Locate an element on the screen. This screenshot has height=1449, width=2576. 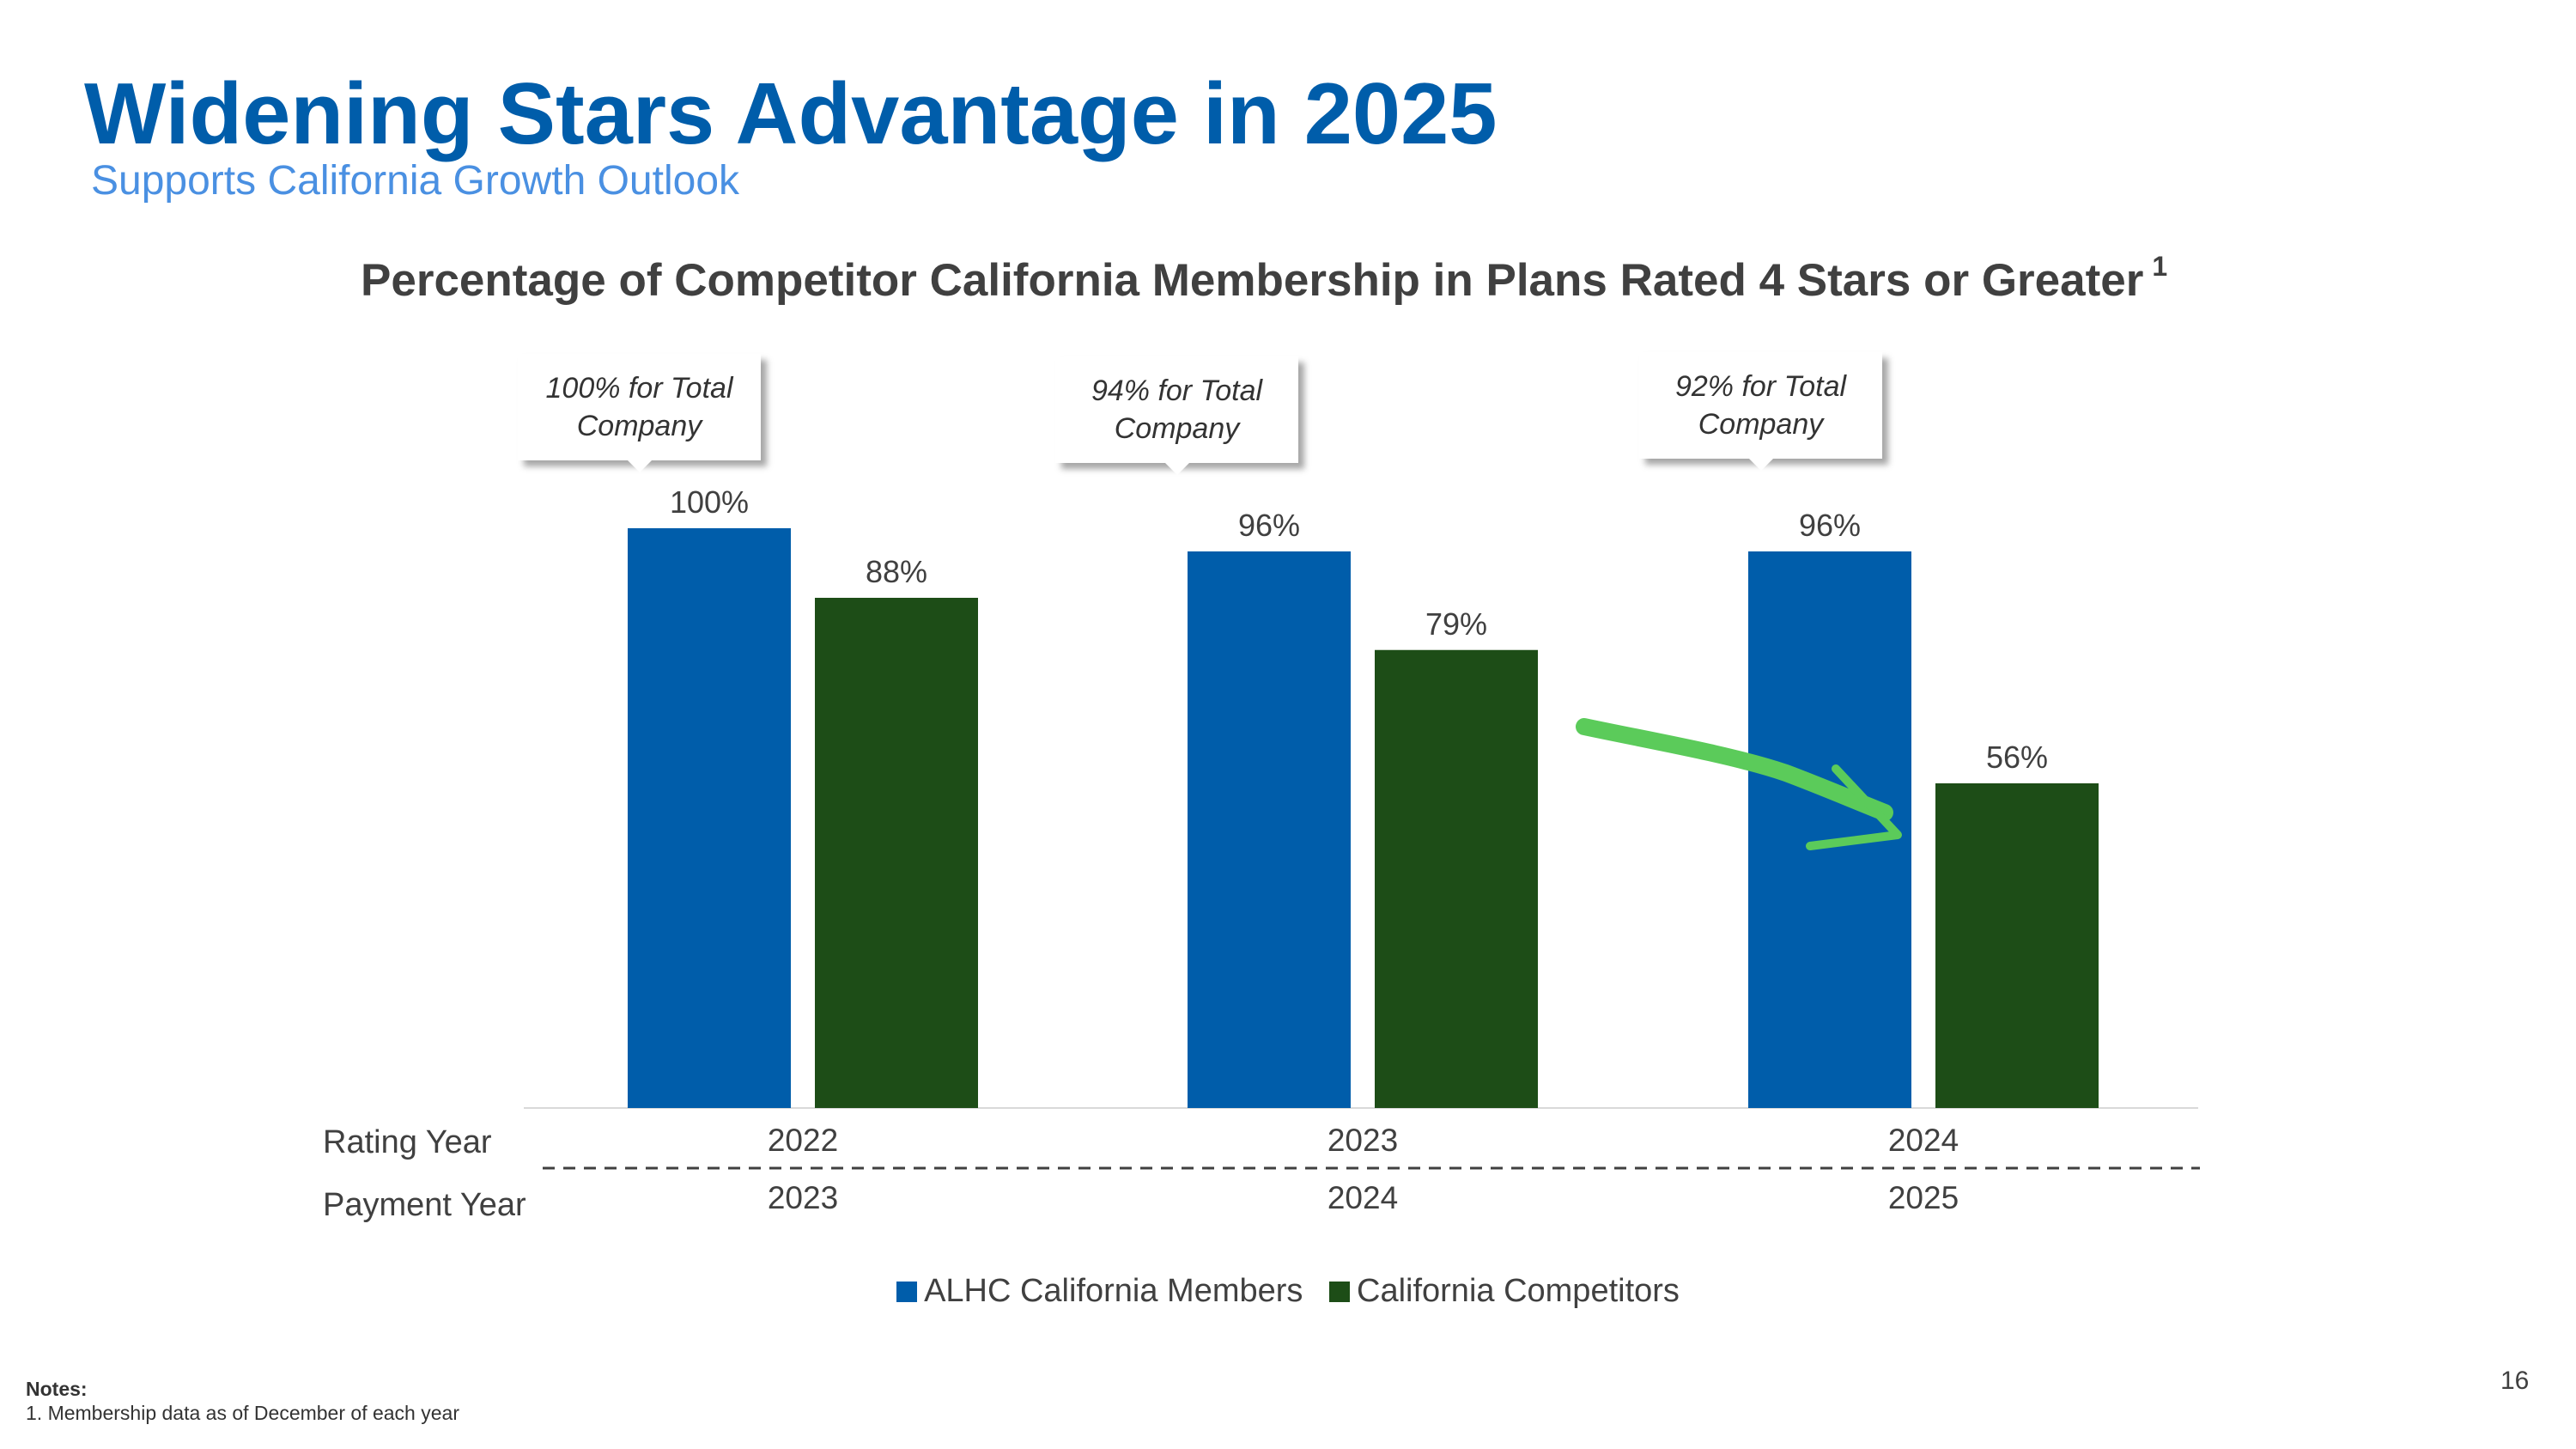
bar-competitors-2023 is located at coordinates (1456, 878).